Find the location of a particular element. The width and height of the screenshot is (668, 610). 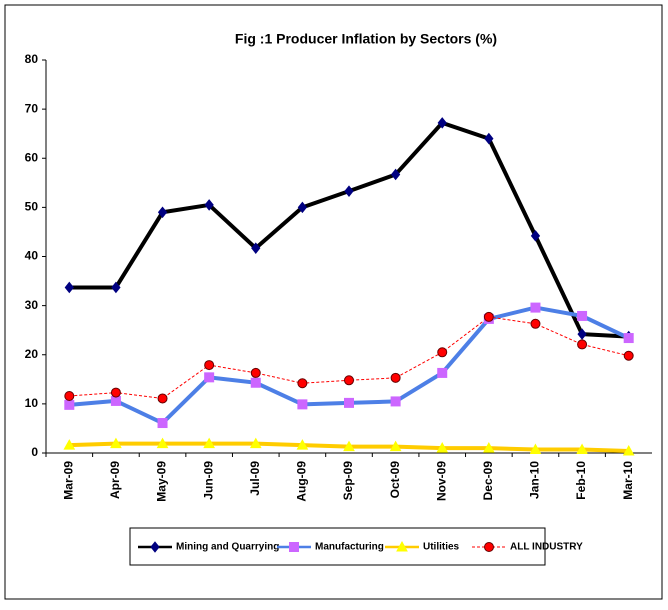

legend-label: ALL INDUSTRY is located at coordinates (546, 547).